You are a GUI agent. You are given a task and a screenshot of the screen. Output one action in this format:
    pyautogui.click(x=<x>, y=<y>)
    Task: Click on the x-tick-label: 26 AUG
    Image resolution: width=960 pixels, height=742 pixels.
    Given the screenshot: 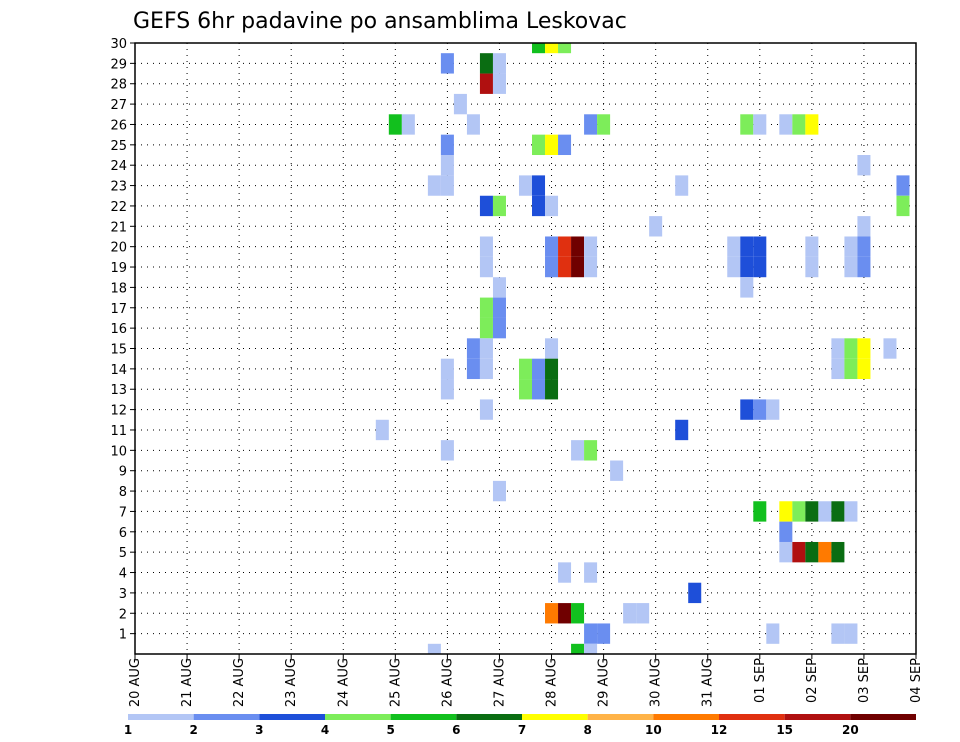 What is the action you would take?
    pyautogui.click(x=447, y=682)
    